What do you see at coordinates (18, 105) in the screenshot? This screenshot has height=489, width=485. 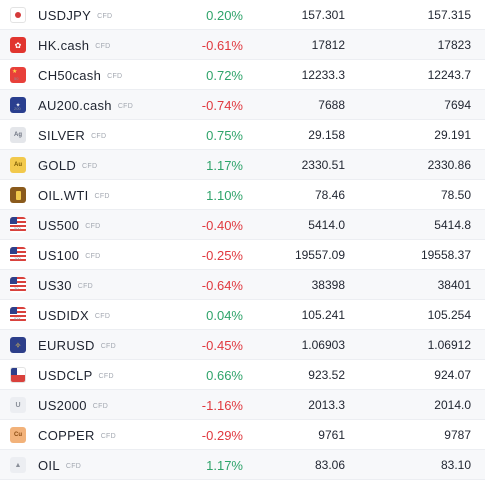 I see `australia-flag-icon` at bounding box center [18, 105].